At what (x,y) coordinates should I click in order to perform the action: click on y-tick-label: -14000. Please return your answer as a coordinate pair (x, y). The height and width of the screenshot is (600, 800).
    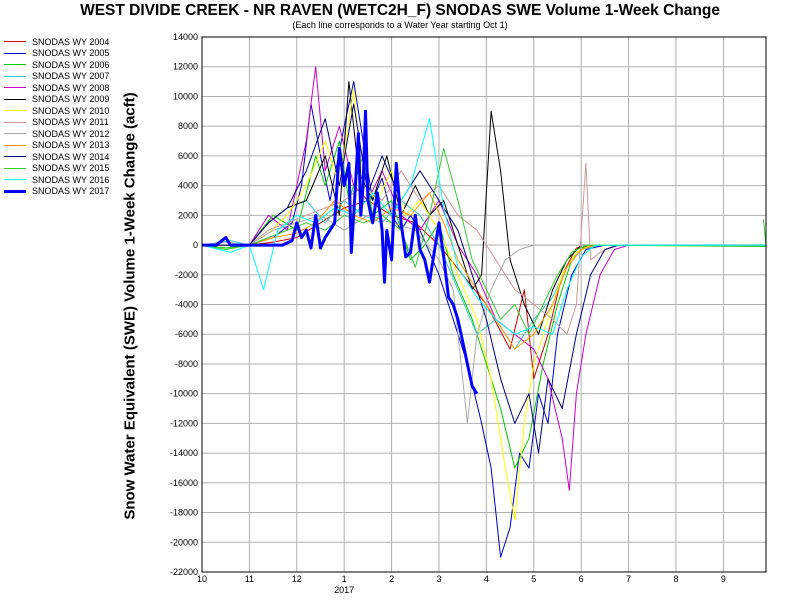
    Looking at the image, I should click on (184, 453).